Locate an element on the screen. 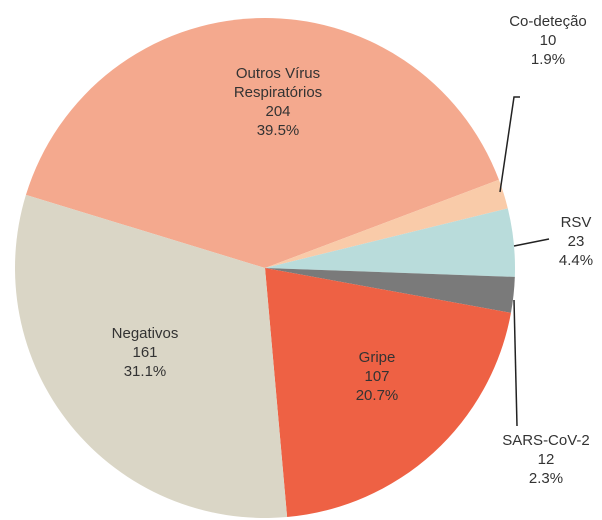  data-label: RSV 23 4.4% is located at coordinates (554, 241).